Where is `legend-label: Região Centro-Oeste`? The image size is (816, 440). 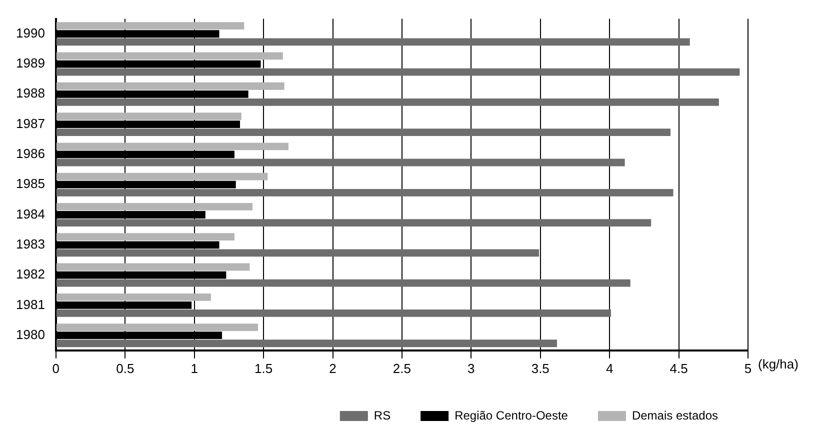 legend-label: Região Centro-Oeste is located at coordinates (511, 415).